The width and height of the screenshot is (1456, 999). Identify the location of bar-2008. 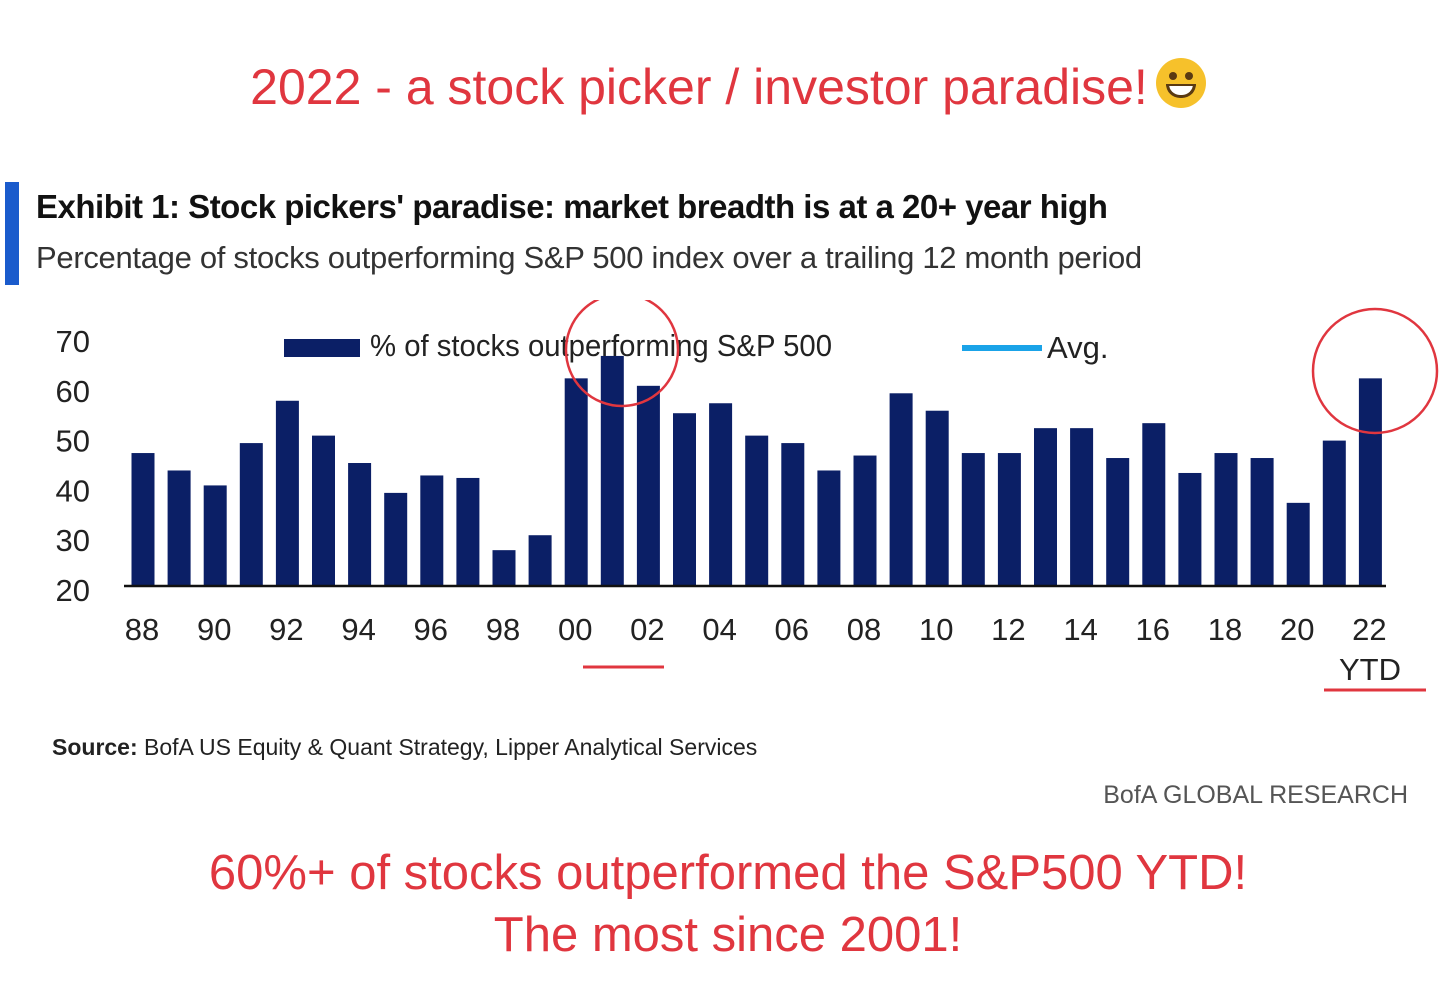
(865, 520).